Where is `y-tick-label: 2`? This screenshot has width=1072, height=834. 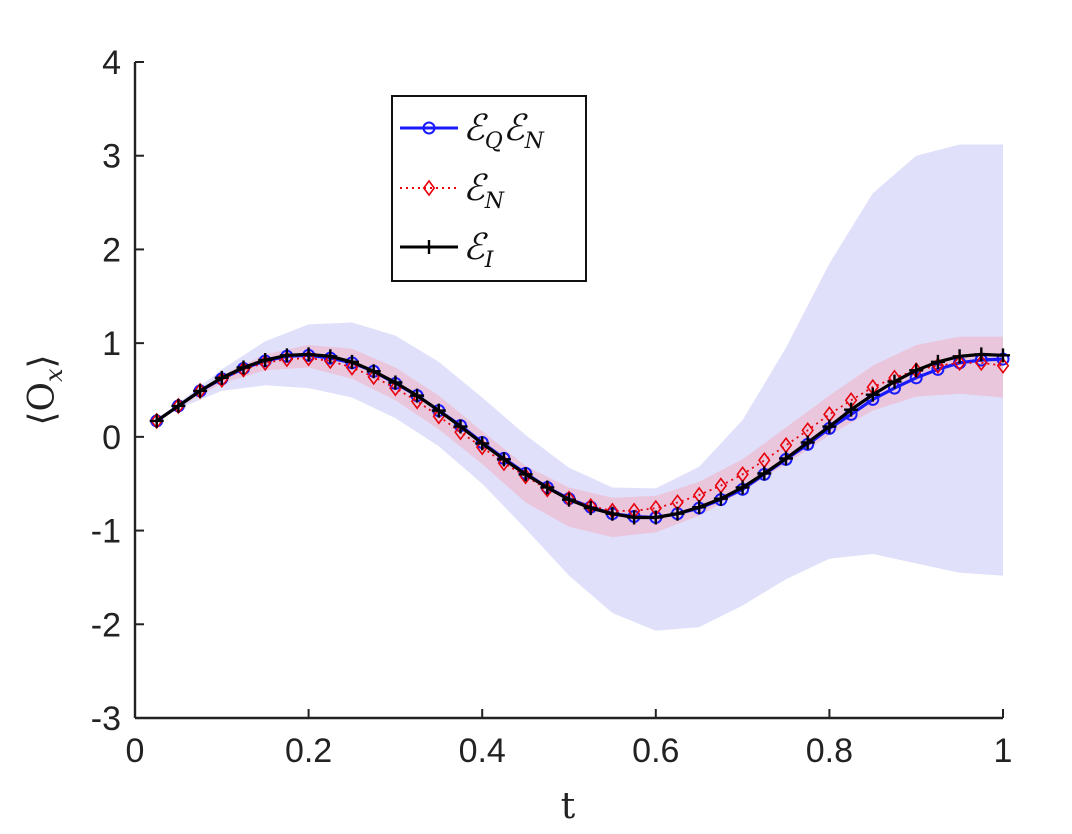 y-tick-label: 2 is located at coordinates (111, 250).